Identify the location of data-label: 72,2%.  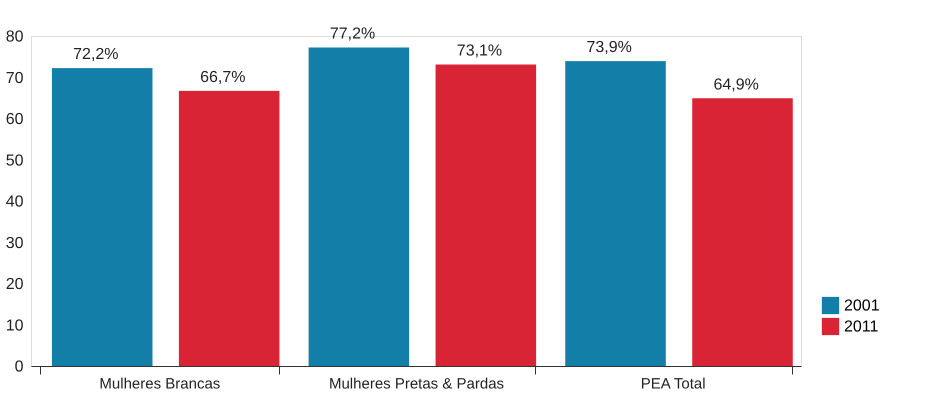
(96, 55).